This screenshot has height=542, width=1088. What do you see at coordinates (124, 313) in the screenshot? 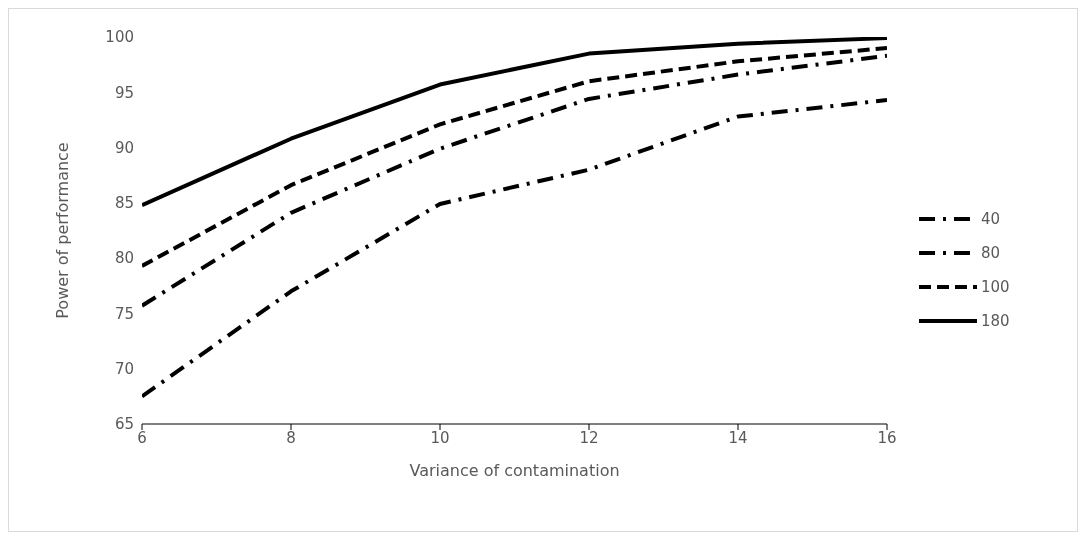
I see `y-tick-label: 75` at bounding box center [124, 313].